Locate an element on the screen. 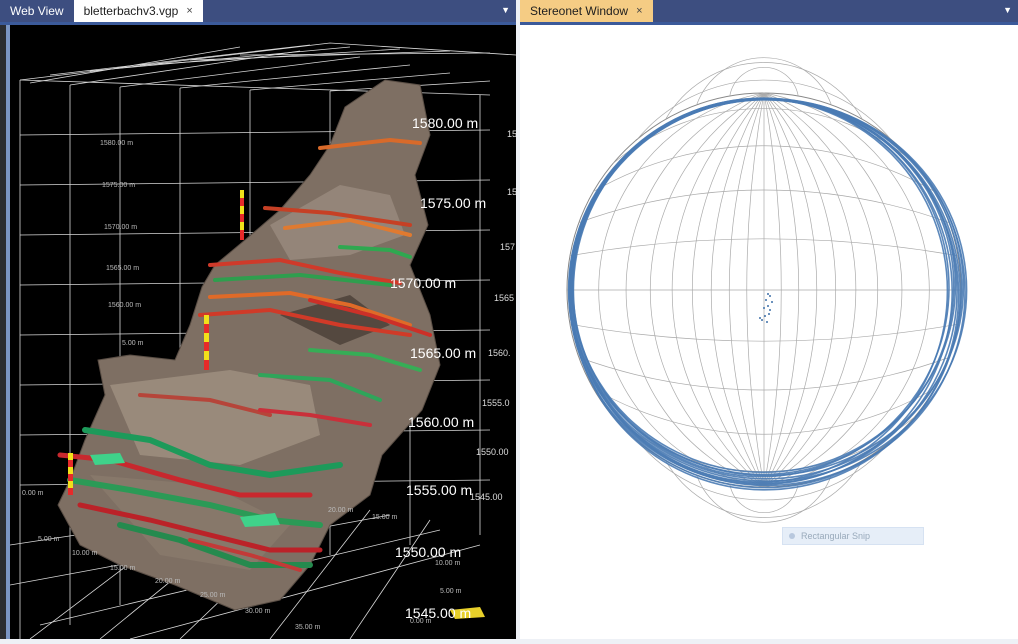 This screenshot has width=1018, height=644. pole-points is located at coordinates (766, 308).